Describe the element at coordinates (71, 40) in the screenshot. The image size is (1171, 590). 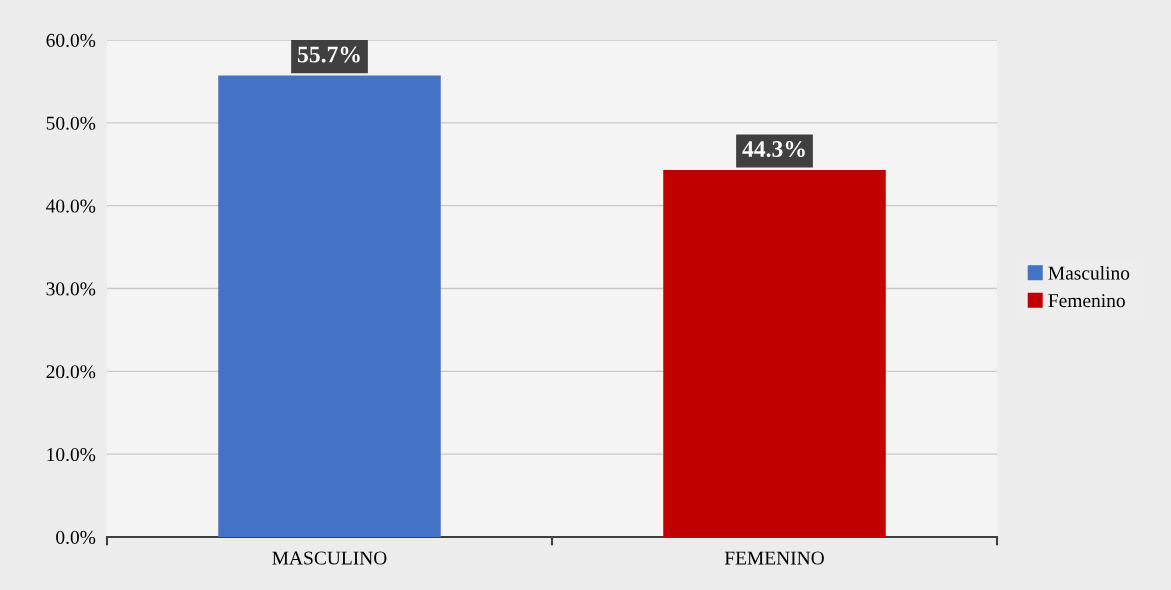
I see `y-tick-label: 60.0%` at that location.